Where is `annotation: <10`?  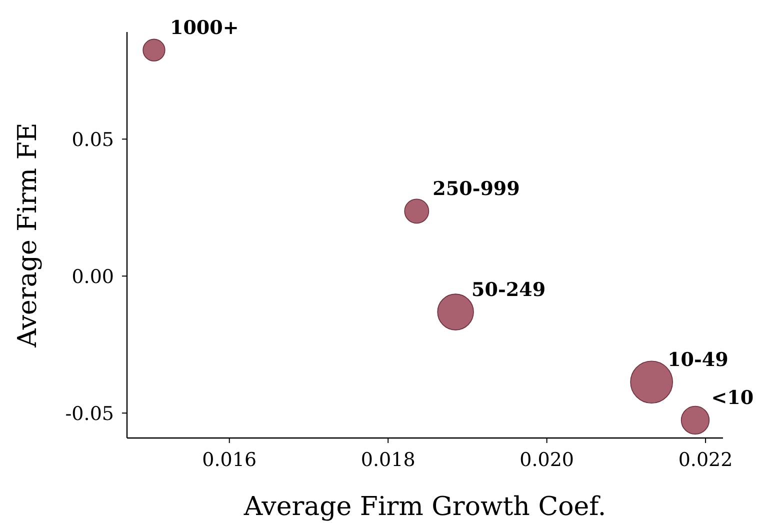 annotation: <10 is located at coordinates (732, 398).